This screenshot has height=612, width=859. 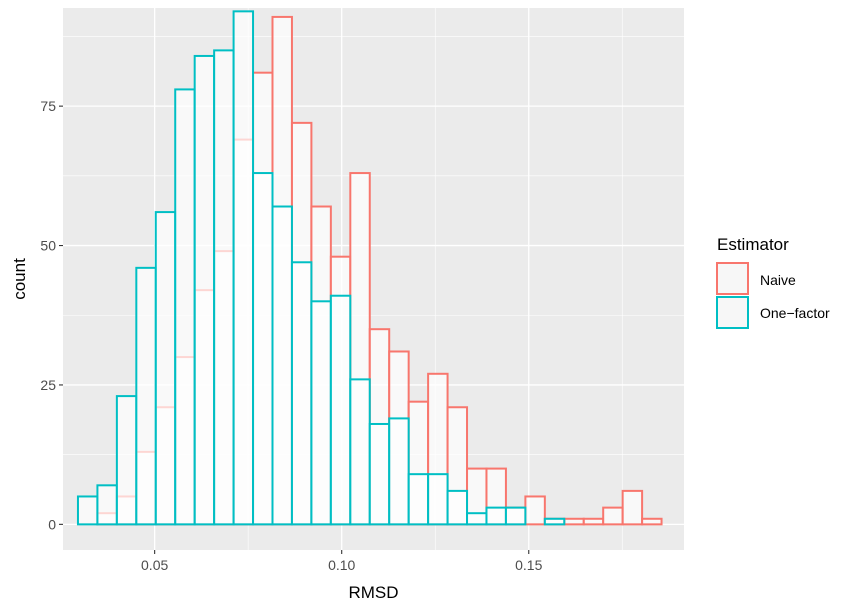 I want to click on legend-key-naive, so click(x=732, y=278).